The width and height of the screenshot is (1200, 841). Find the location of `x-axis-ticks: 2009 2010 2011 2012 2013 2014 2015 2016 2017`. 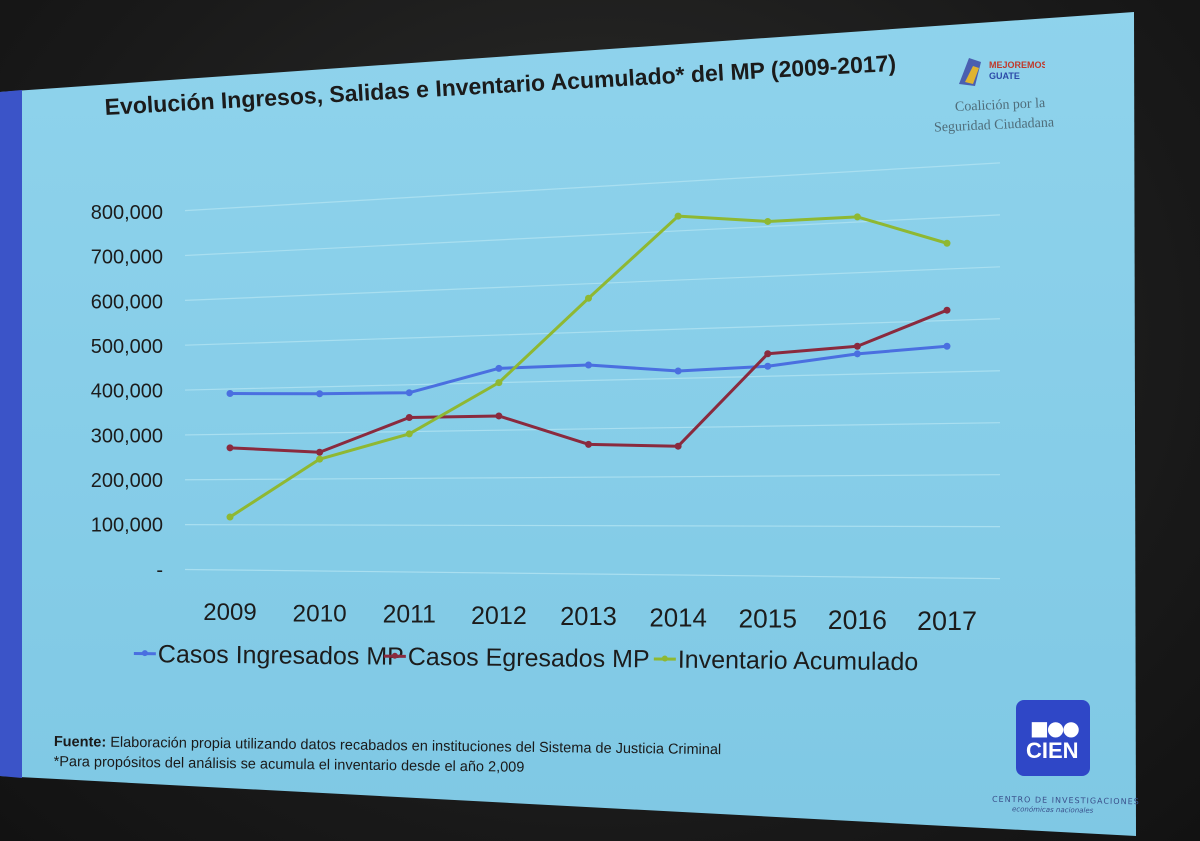

x-axis-ticks: 2009 2010 2011 2012 2013 2014 2015 2016 2017 is located at coordinates (590, 617).